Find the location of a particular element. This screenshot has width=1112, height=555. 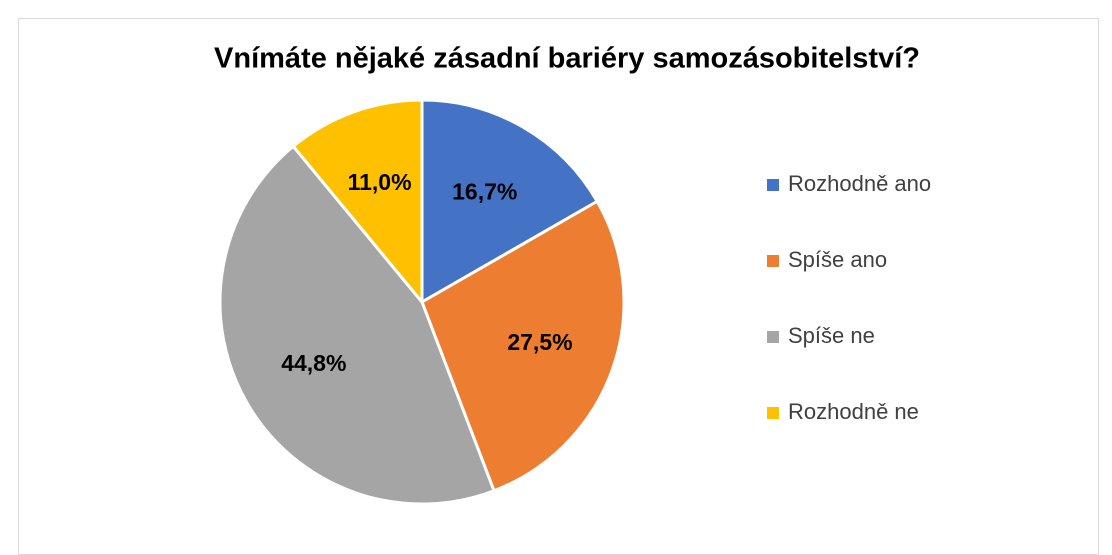

legend-label: Spíše ano is located at coordinates (837, 259).